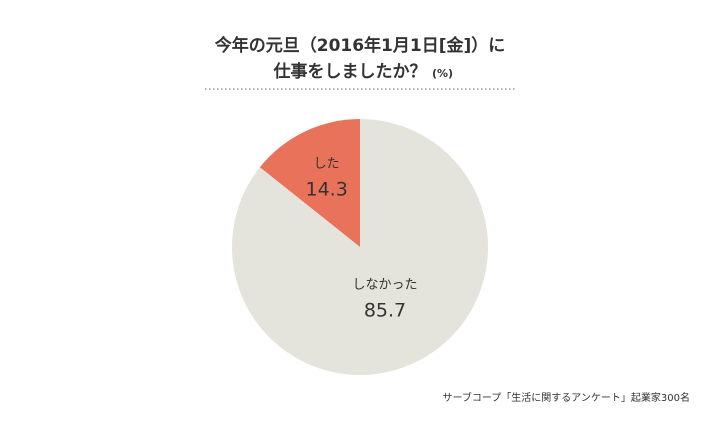  What do you see at coordinates (567, 397) in the screenshot?
I see `source: サーブコープ「生活に関するアンケート」起業家300名` at bounding box center [567, 397].